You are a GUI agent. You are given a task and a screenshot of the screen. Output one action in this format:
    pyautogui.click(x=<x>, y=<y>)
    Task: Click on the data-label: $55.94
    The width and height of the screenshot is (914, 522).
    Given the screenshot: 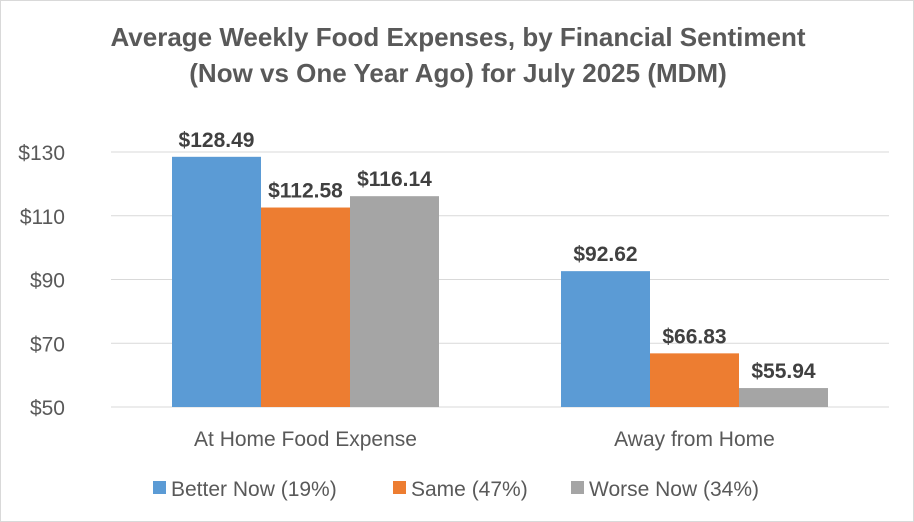 What is the action you would take?
    pyautogui.click(x=783, y=371)
    